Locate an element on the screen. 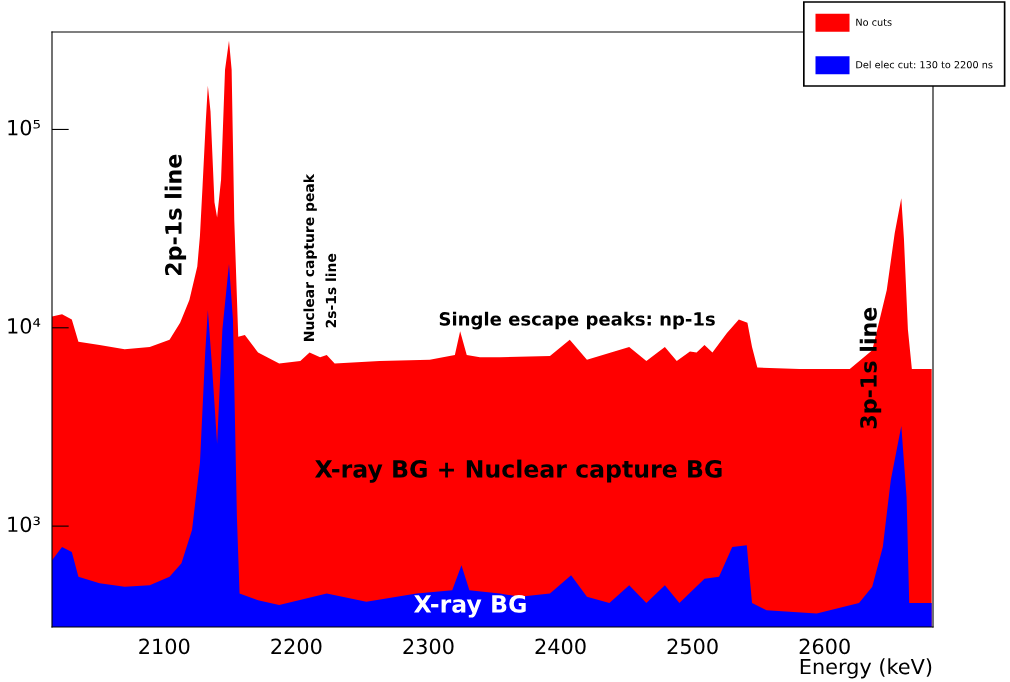 Image resolution: width=1010 pixels, height=682 pixels. x-tick-label: 2300 is located at coordinates (428, 646).